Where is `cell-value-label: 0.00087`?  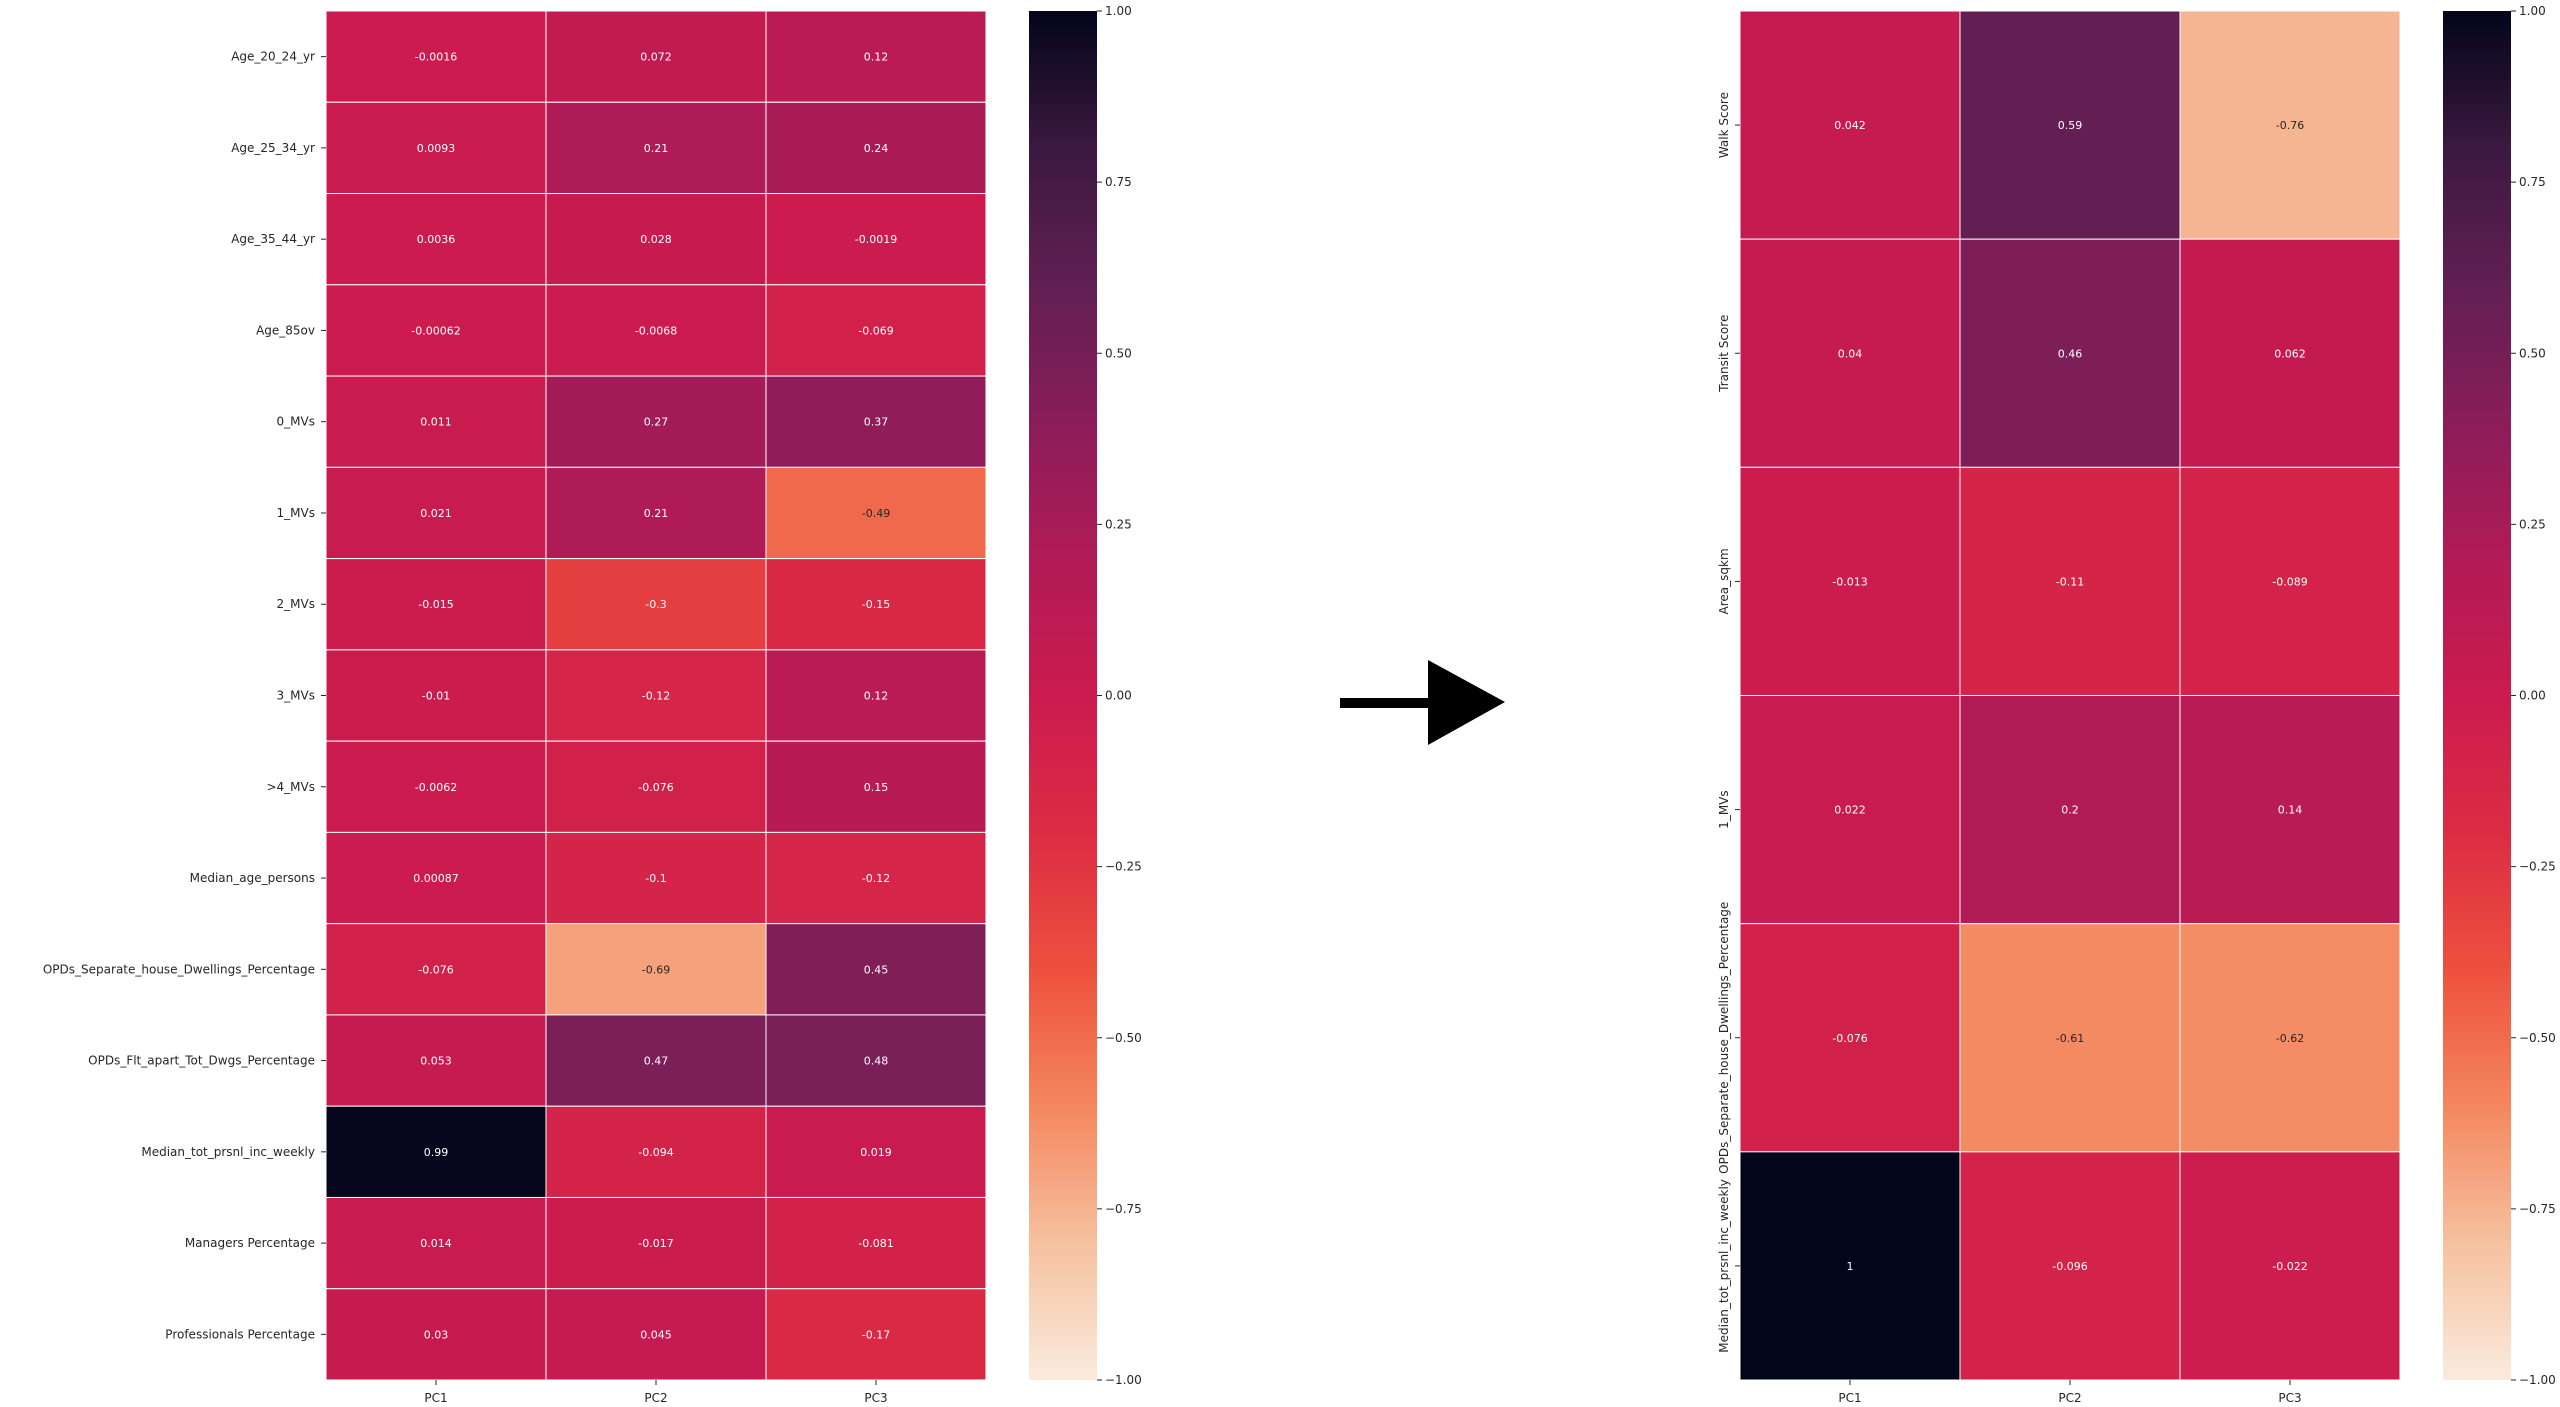 cell-value-label: 0.00087 is located at coordinates (436, 878).